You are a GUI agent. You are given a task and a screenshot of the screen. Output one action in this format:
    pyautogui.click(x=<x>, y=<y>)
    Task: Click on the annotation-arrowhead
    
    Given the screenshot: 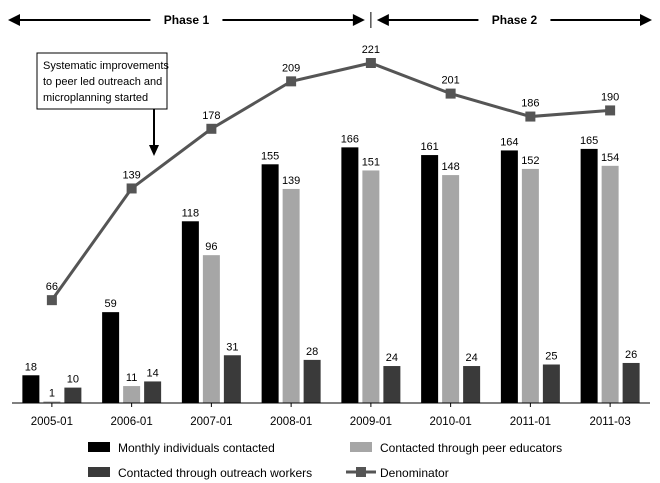 What is the action you would take?
    pyautogui.click(x=154, y=150)
    